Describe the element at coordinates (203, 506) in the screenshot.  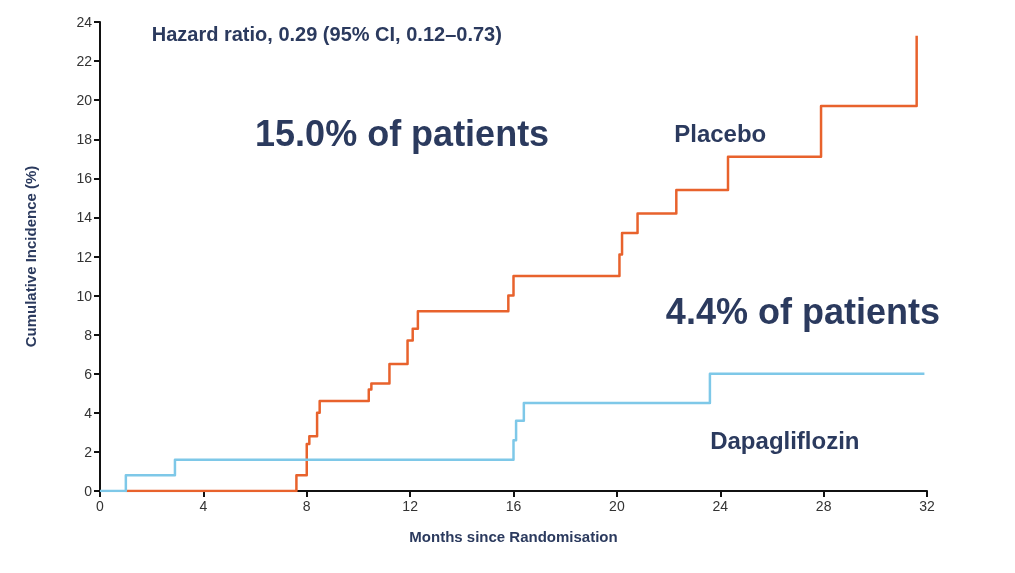
I see `x-tick-label: 4` at that location.